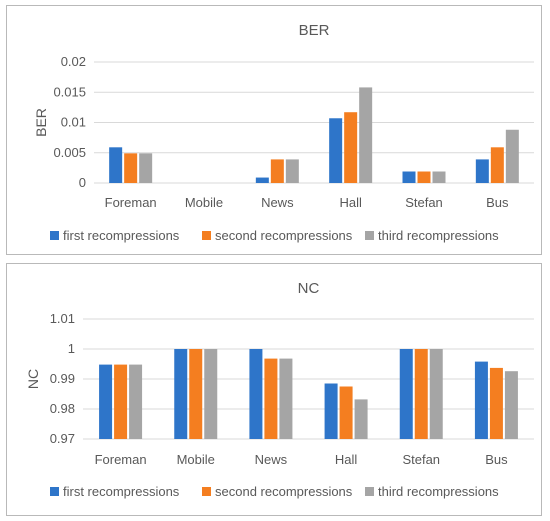 The width and height of the screenshot is (550, 521). Describe the element at coordinates (286, 398) in the screenshot. I see `nc-bar-news-s3` at that location.